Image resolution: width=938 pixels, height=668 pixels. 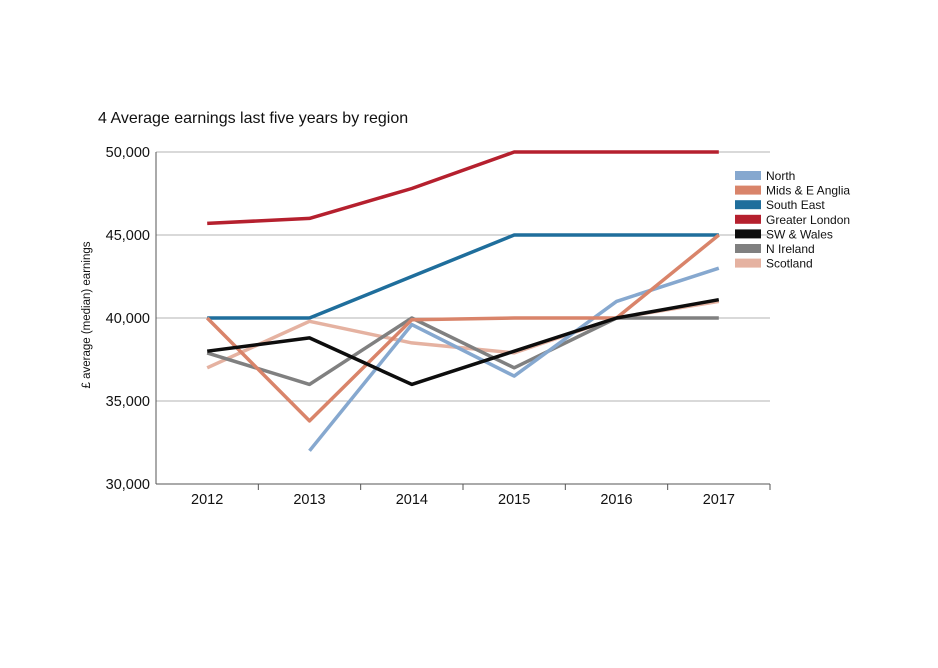 What do you see at coordinates (412, 500) in the screenshot?
I see `x-tick-label: 2014` at bounding box center [412, 500].